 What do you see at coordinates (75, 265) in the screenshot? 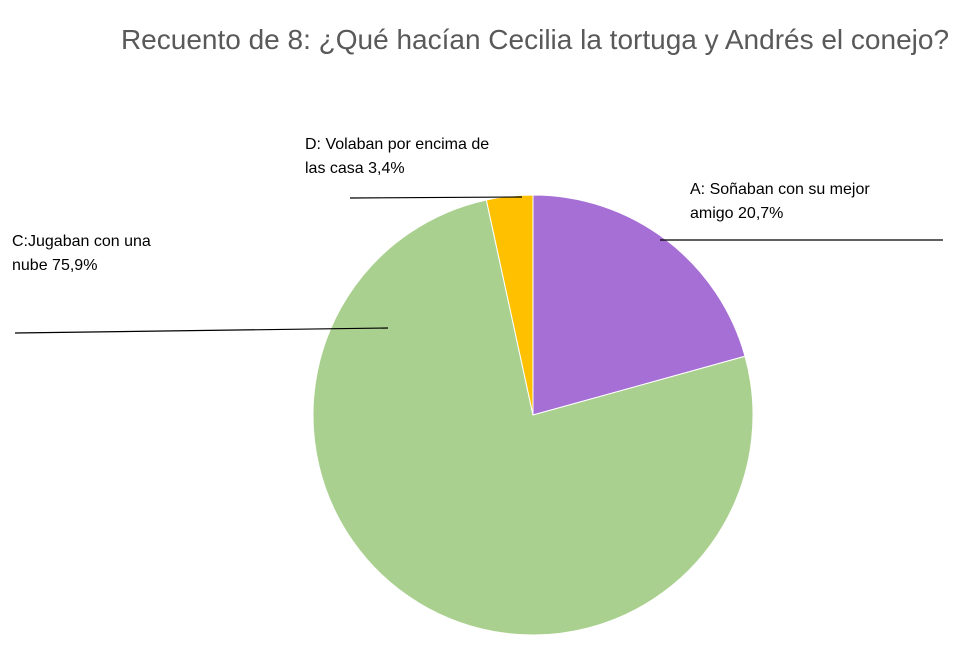
I see `label-value: 75,9%` at bounding box center [75, 265].